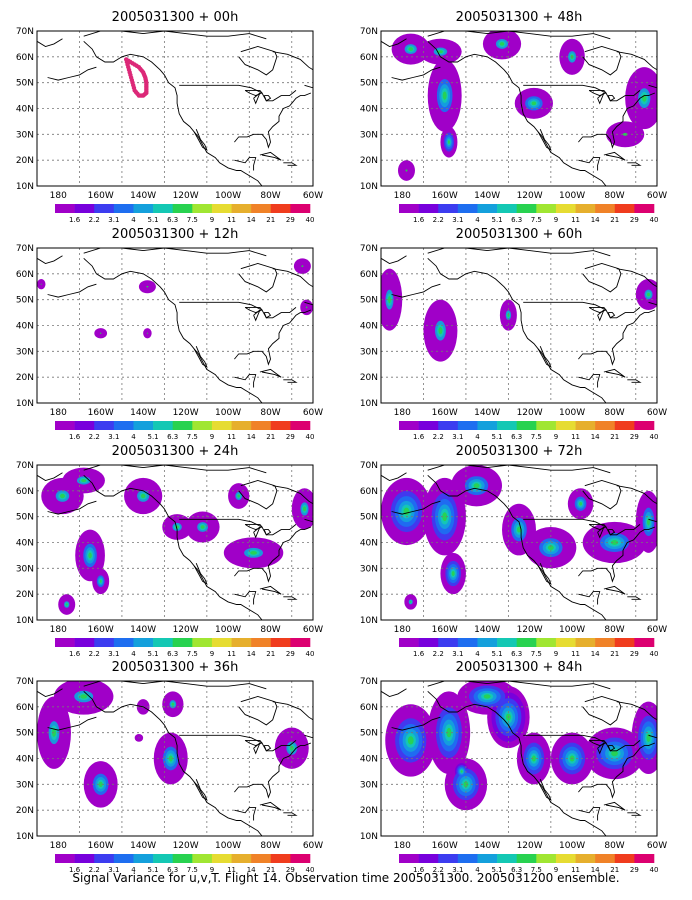 The width and height of the screenshot is (692, 900). Describe the element at coordinates (133, 437) in the screenshot. I see `colorbar-label: 4` at that location.